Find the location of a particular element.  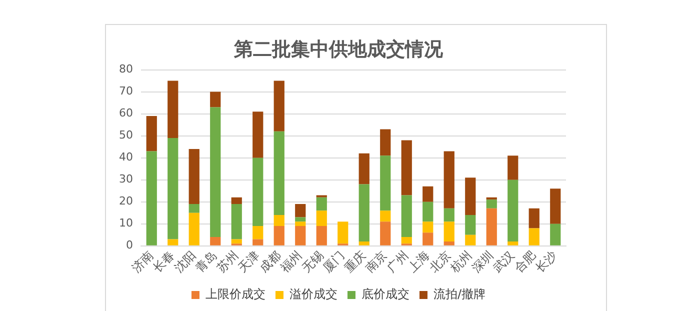

legend-label: 流拍/撤牌 is located at coordinates (459, 294).